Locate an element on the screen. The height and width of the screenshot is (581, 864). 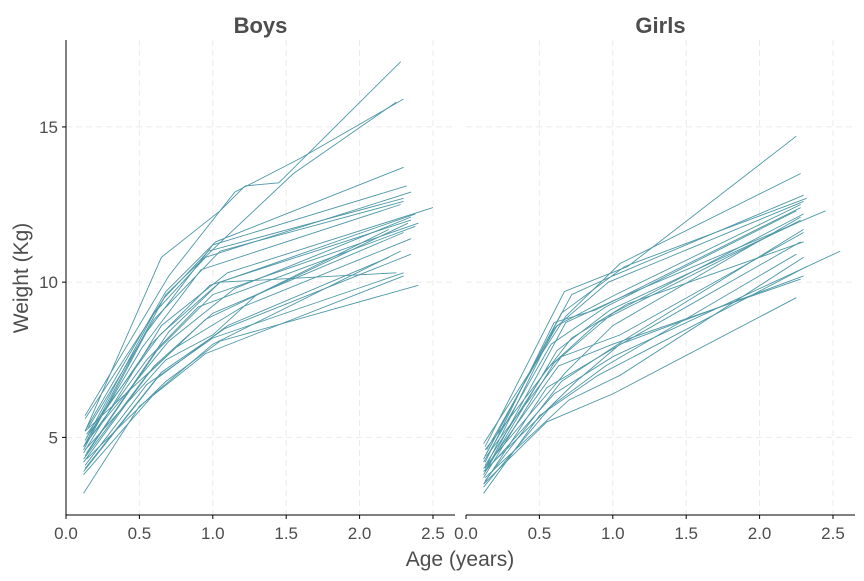
y-tick-label: 10 is located at coordinates (48, 282).